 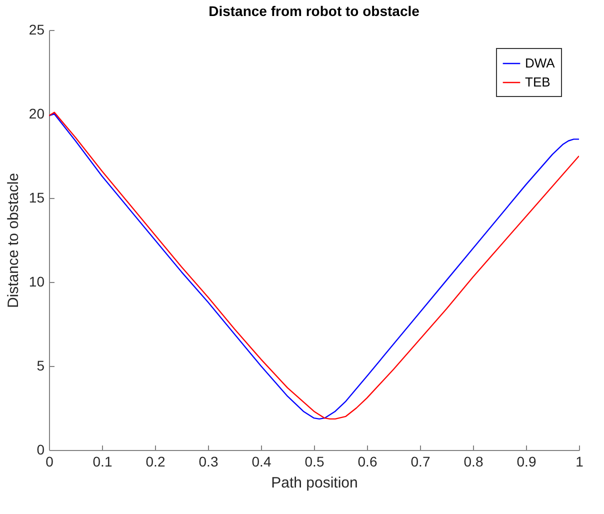 What do you see at coordinates (40, 366) in the screenshot?
I see `y-tick-label: 5` at bounding box center [40, 366].